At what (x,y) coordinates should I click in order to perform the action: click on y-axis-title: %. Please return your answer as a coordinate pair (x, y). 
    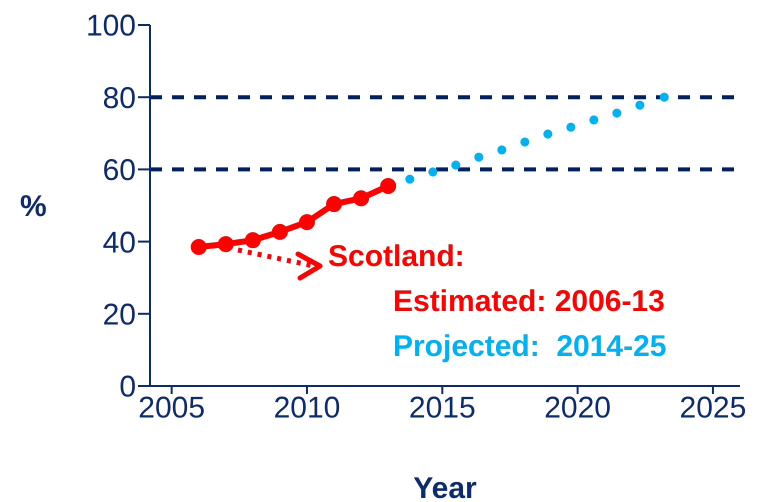
    Looking at the image, I should click on (33, 207).